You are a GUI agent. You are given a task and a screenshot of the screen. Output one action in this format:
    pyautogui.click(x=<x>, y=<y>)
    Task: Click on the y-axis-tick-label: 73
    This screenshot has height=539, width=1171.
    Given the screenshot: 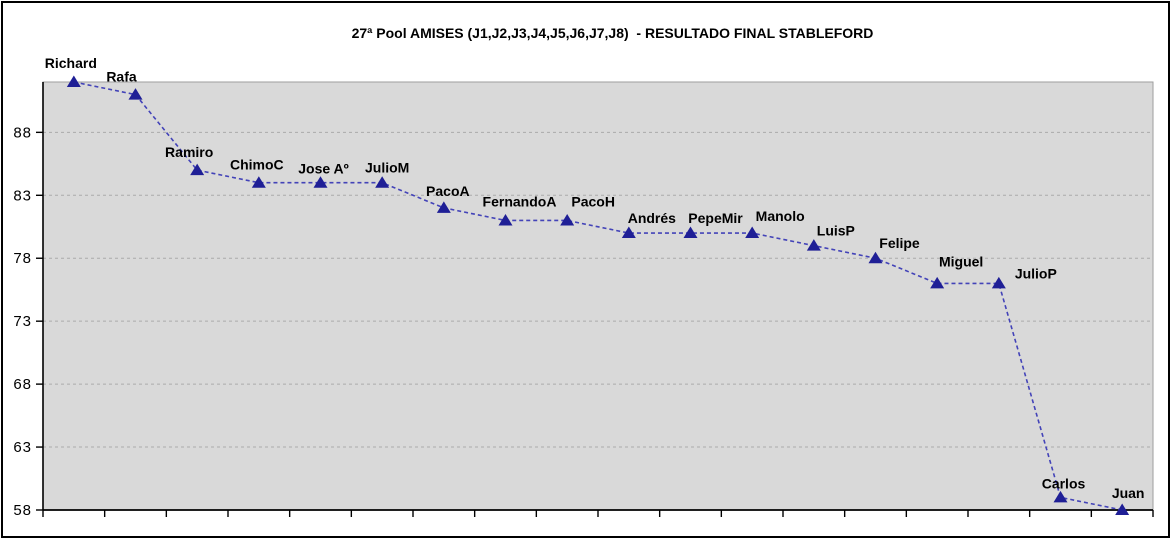 What is the action you would take?
    pyautogui.click(x=22, y=321)
    